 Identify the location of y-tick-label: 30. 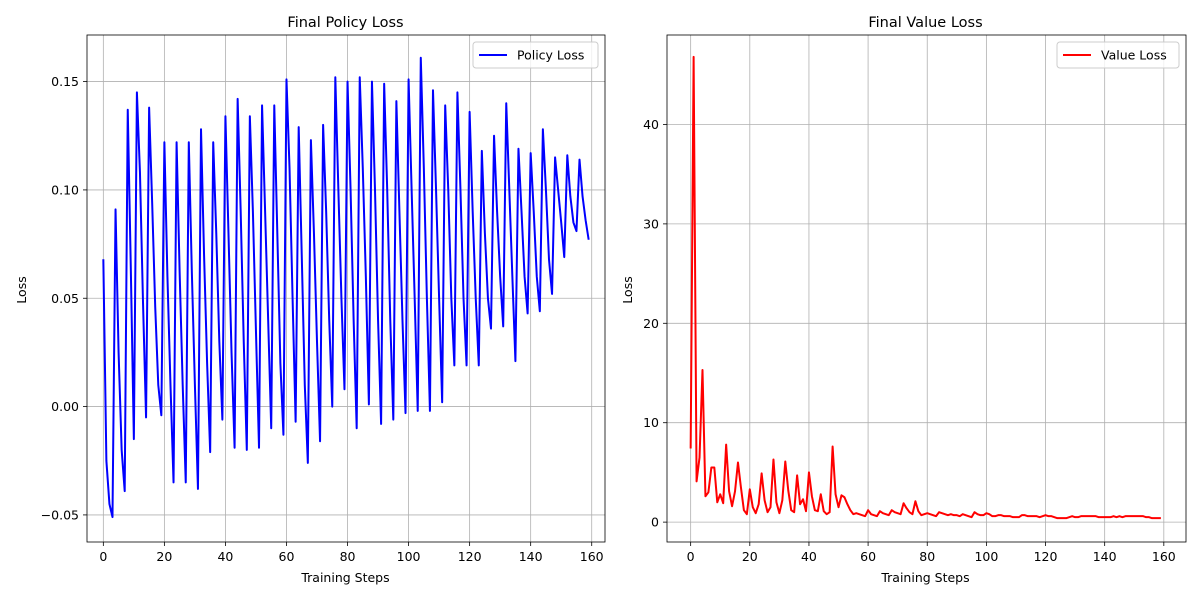
(651, 223).